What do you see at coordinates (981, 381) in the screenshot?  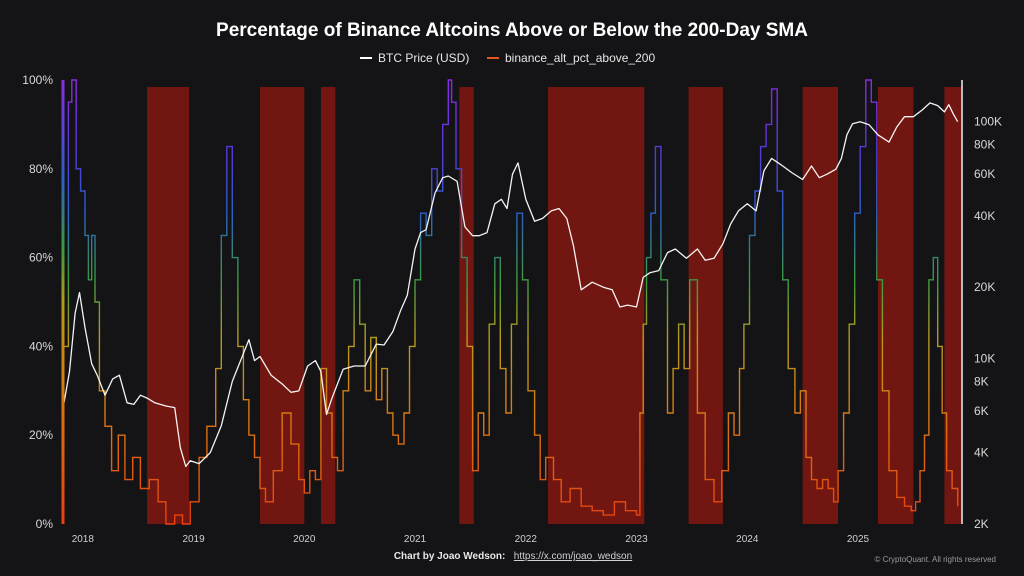 I see `y-right-tick-3: 8K` at bounding box center [981, 381].